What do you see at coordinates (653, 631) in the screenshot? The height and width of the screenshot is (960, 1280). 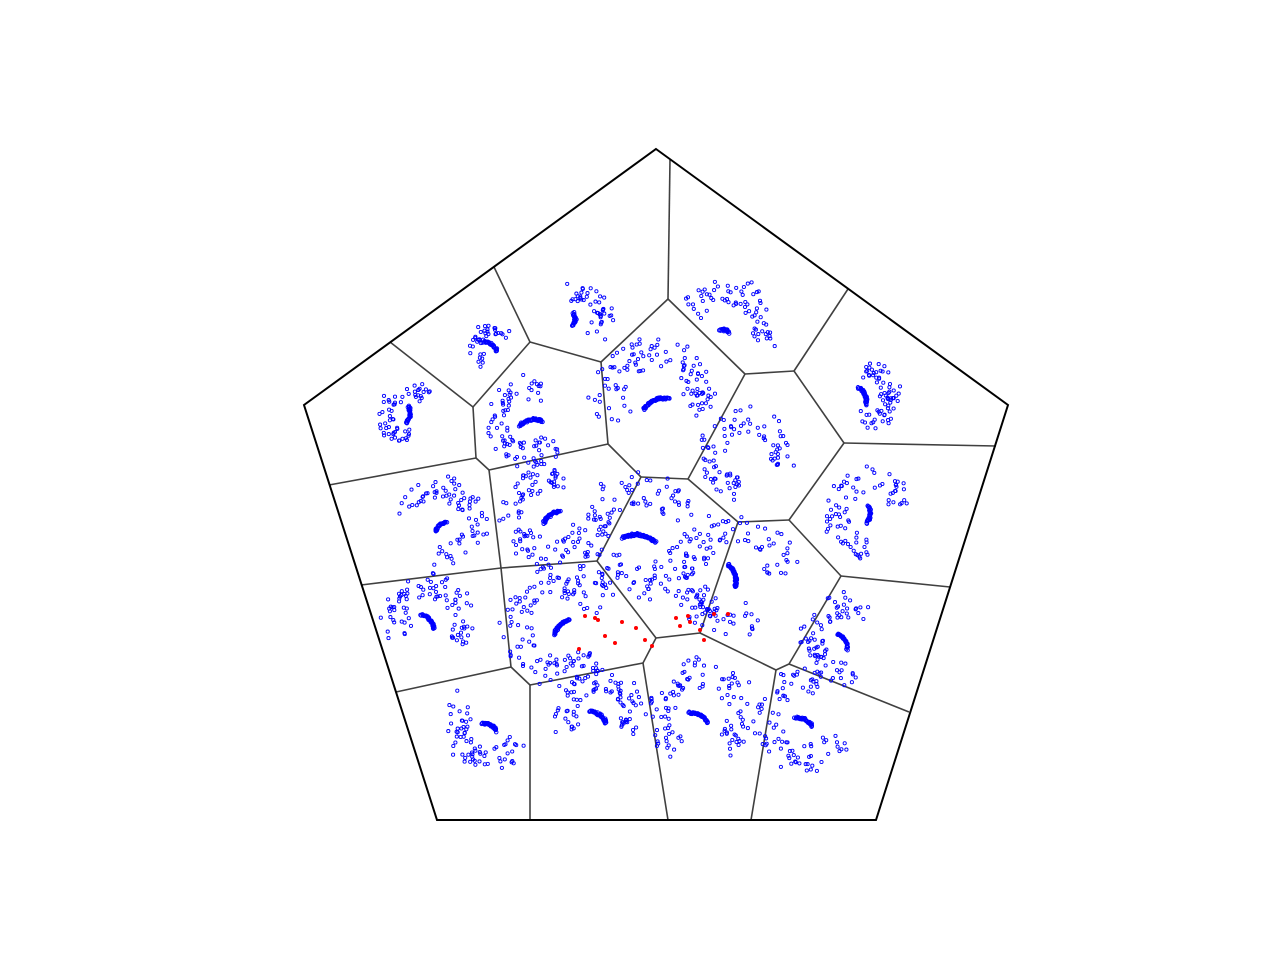 I see `highlight-point-group` at bounding box center [653, 631].